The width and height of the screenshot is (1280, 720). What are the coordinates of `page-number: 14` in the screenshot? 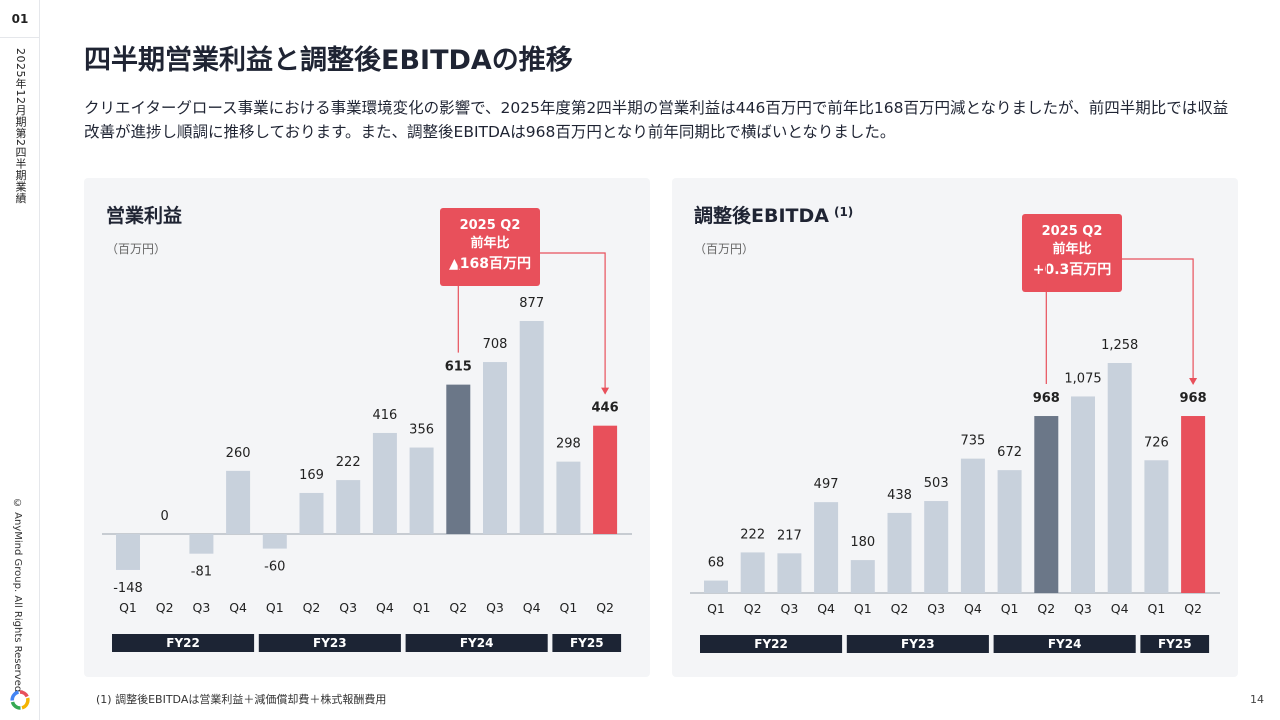 It's located at (1257, 699).